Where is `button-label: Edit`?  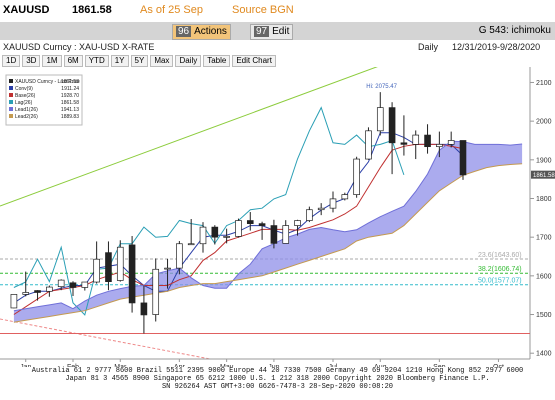 button-label: Edit is located at coordinates (281, 31).